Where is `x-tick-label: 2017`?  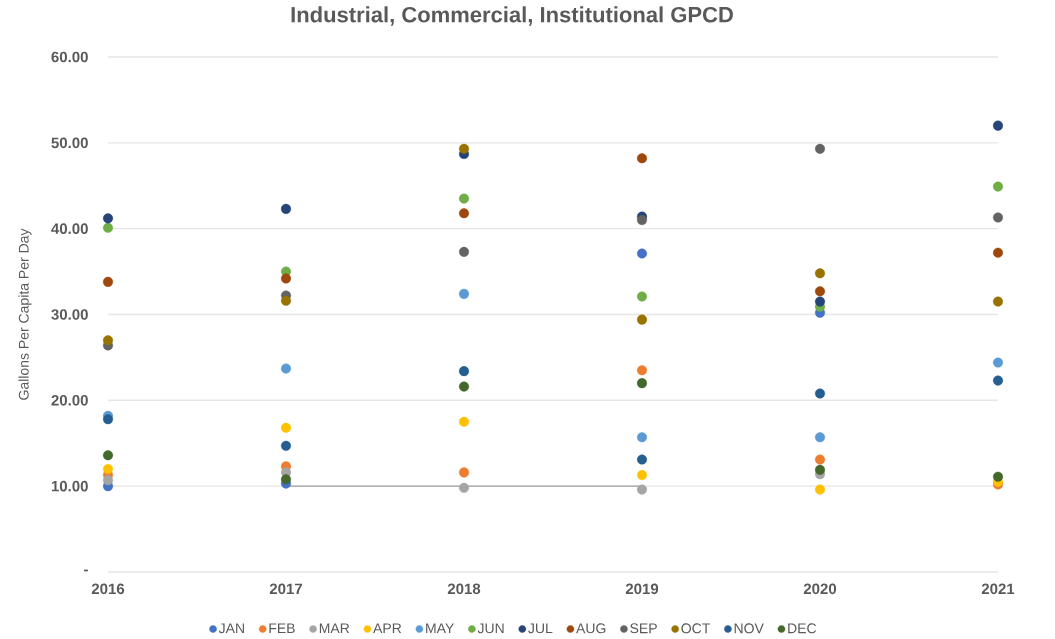 x-tick-label: 2017 is located at coordinates (286, 589).